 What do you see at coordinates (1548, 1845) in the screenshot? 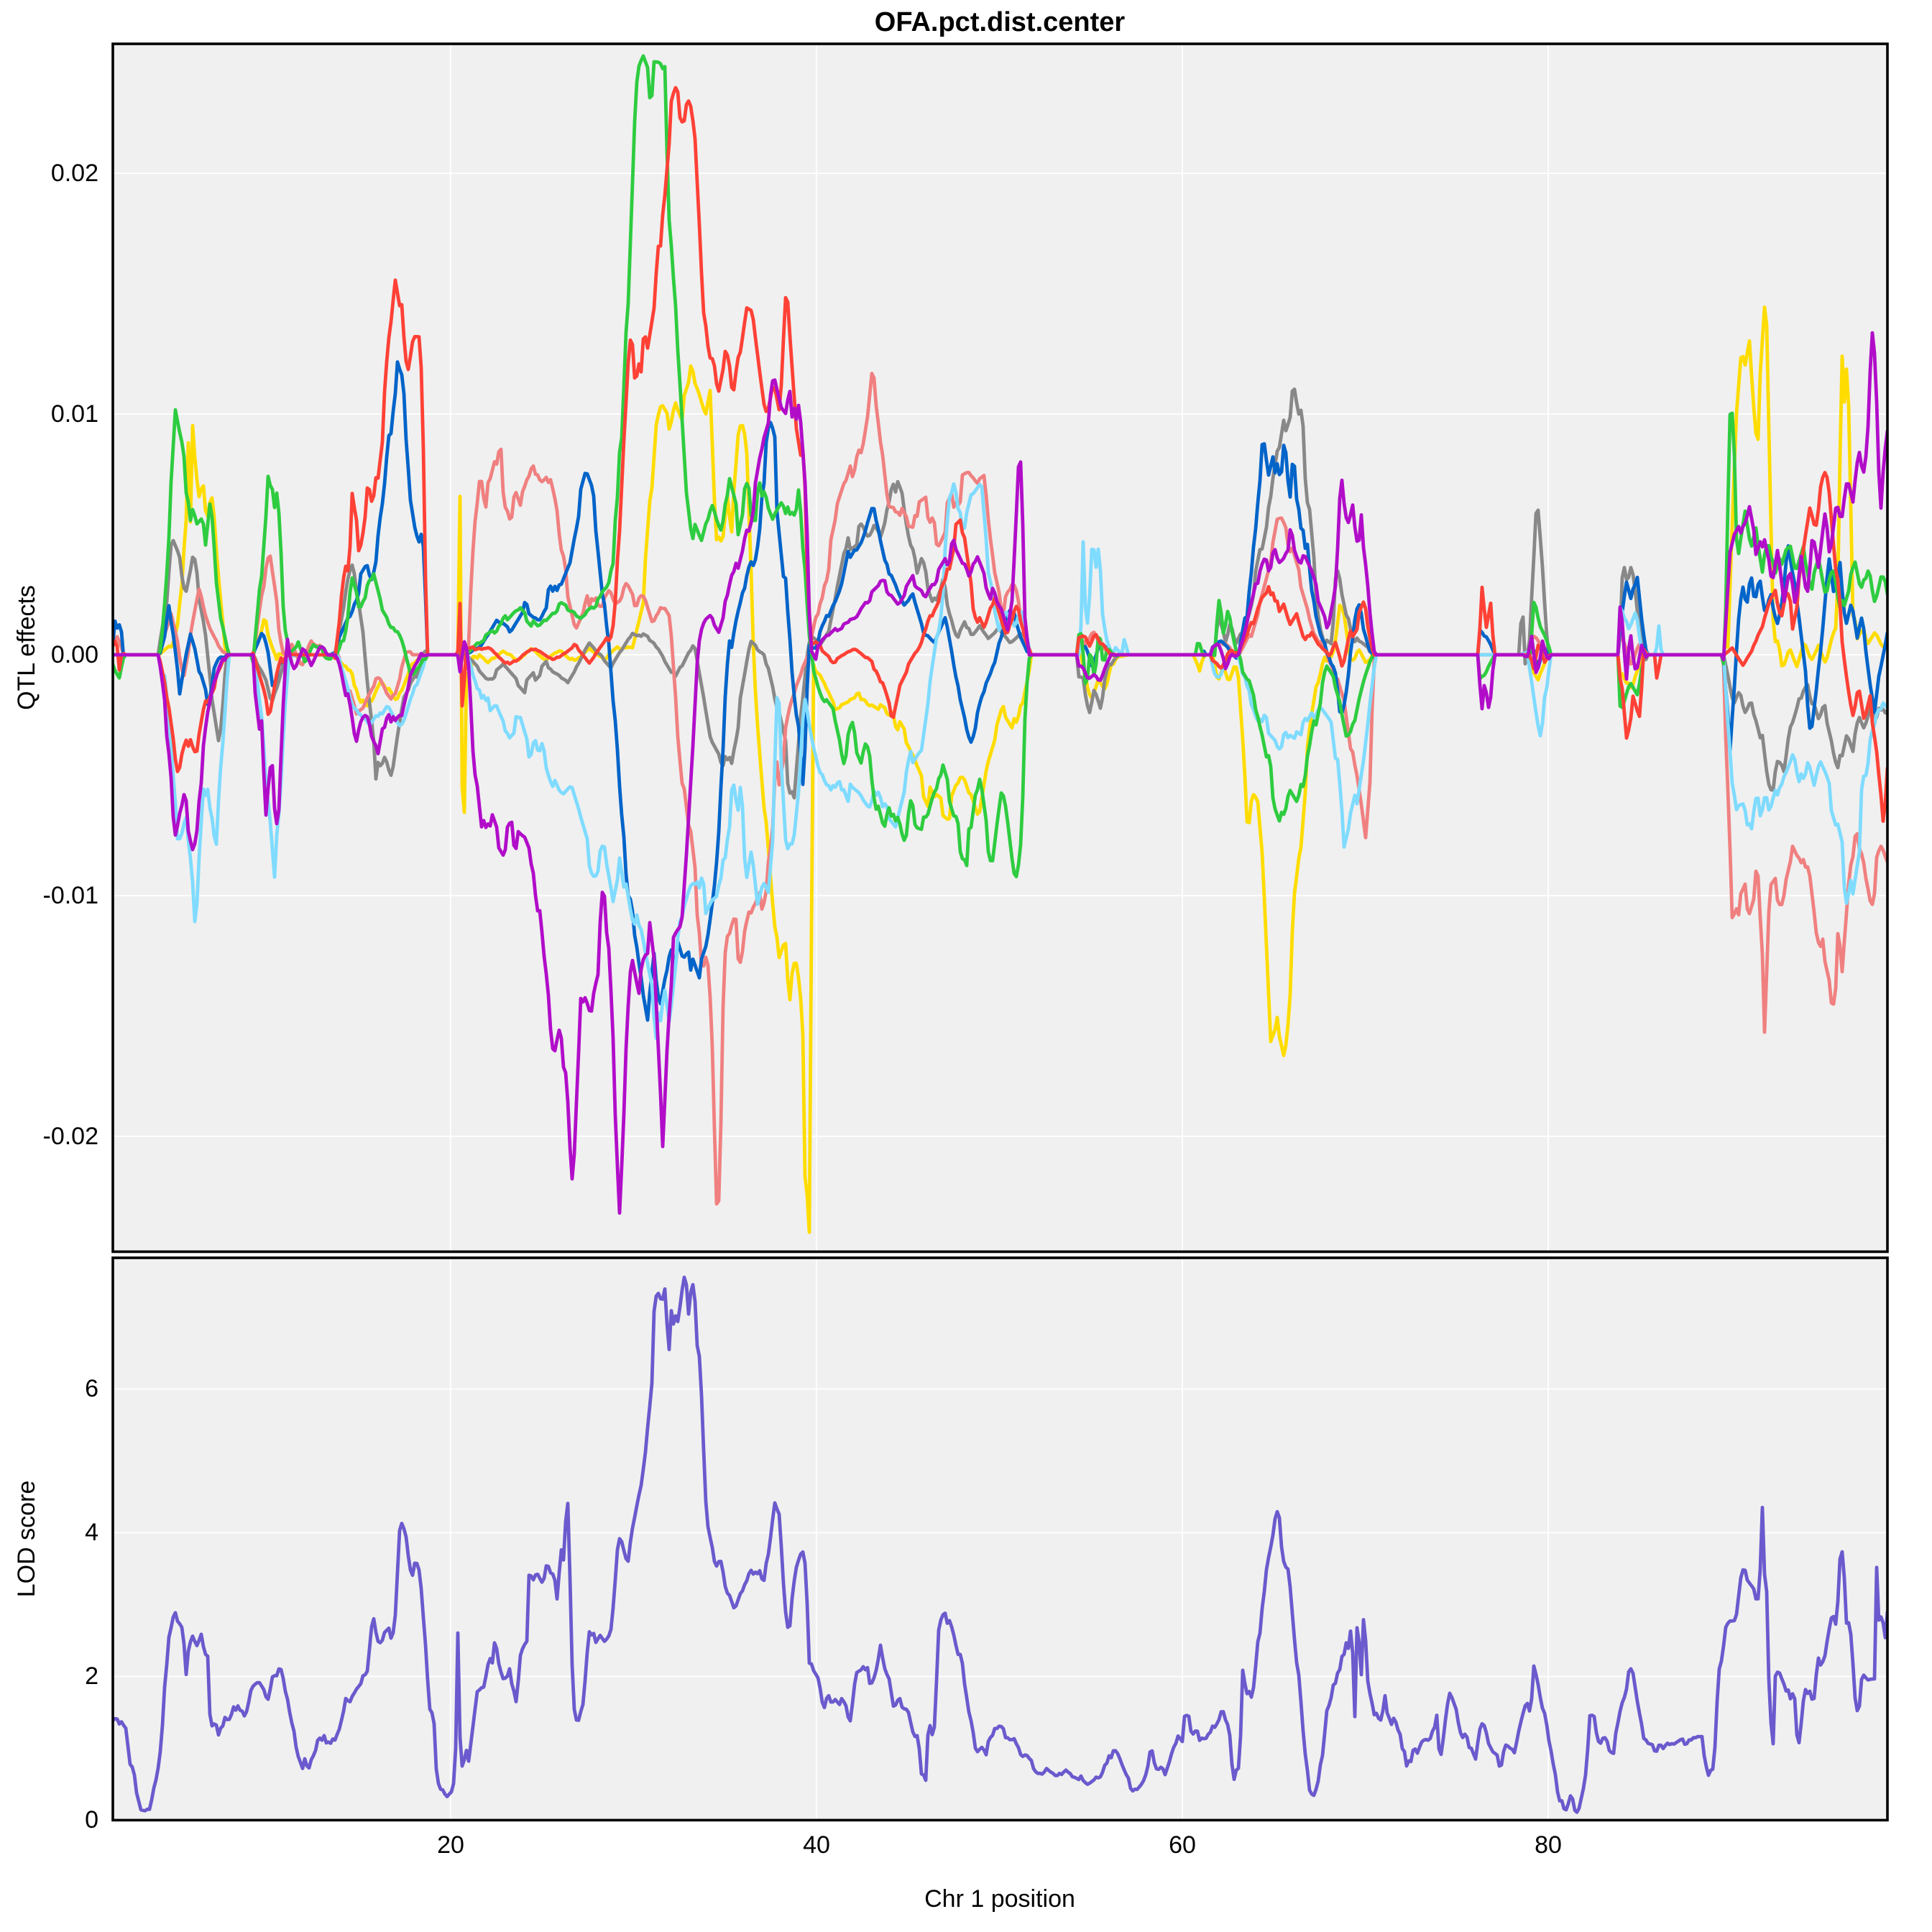
I see `svg-text: 80` at bounding box center [1548, 1845].